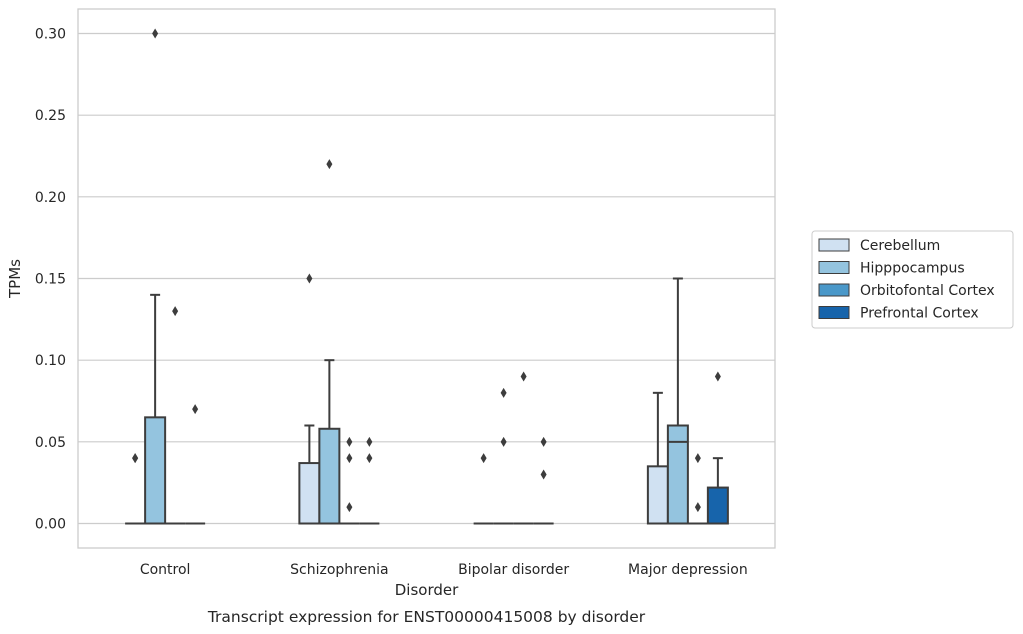 The width and height of the screenshot is (1023, 634). Describe the element at coordinates (50, 116) in the screenshot. I see `y-tick-label: 0.25` at that location.